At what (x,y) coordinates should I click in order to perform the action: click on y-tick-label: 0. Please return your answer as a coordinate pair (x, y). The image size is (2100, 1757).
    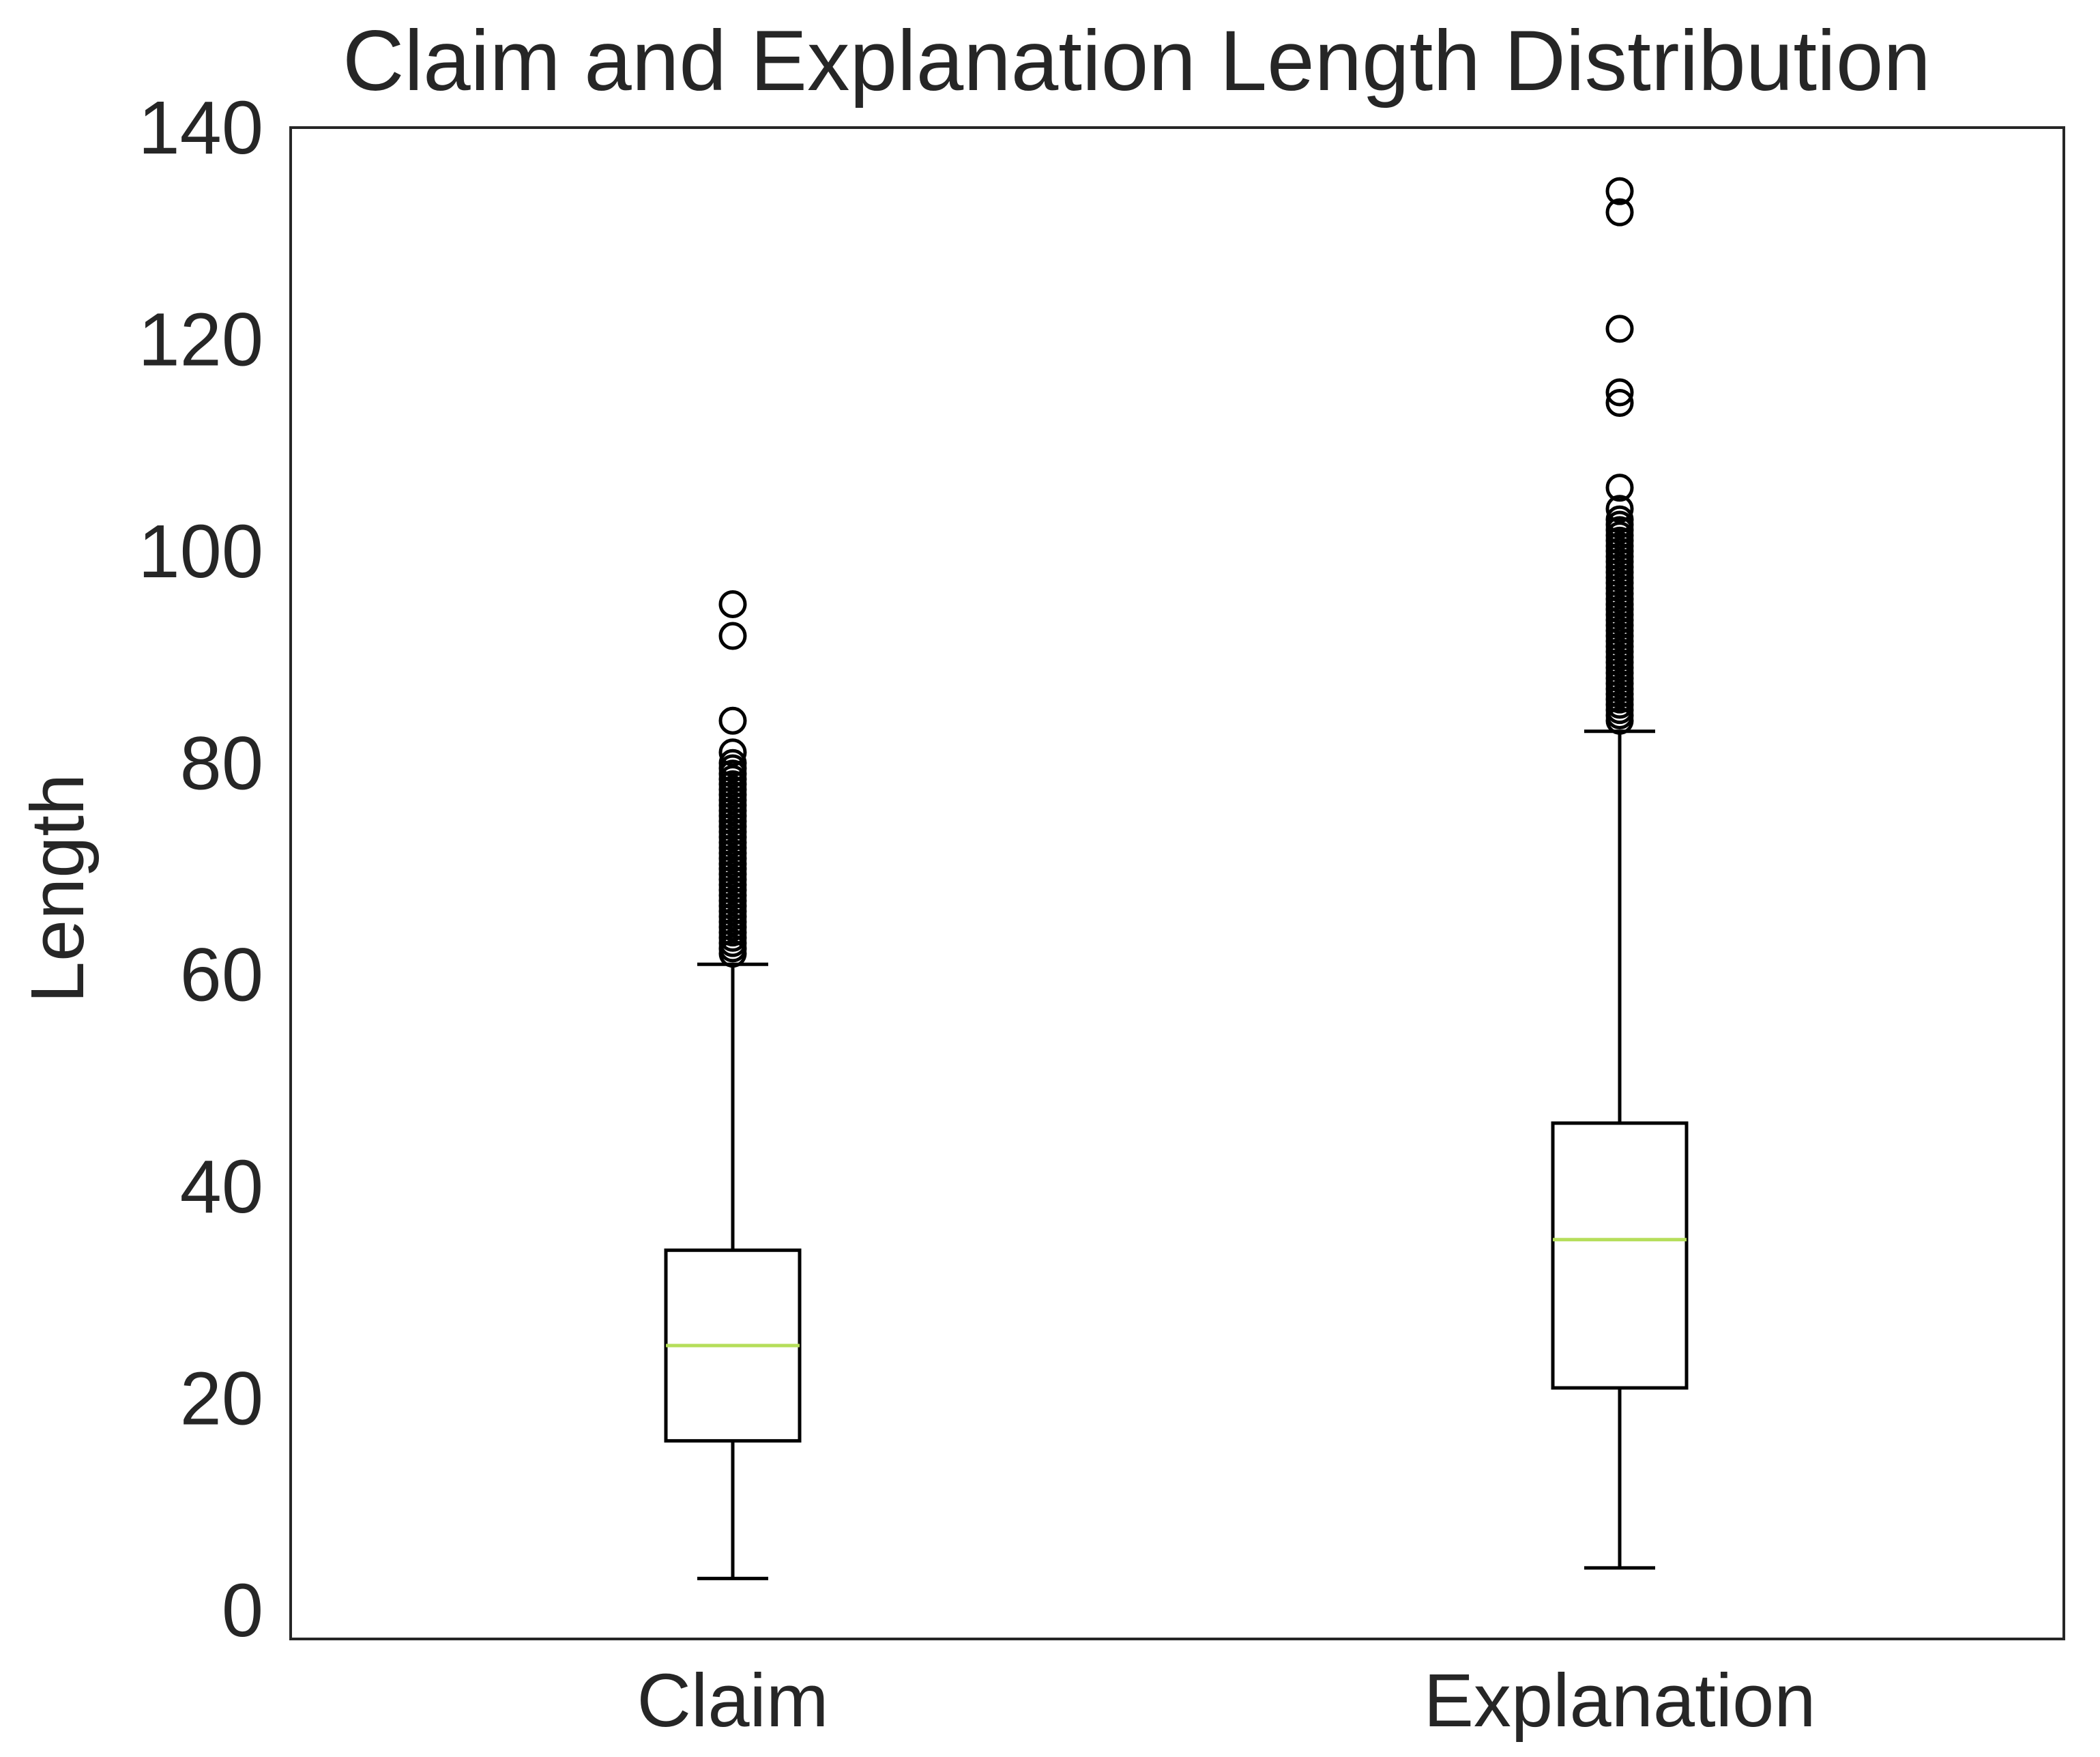
    Looking at the image, I should click on (242, 1611).